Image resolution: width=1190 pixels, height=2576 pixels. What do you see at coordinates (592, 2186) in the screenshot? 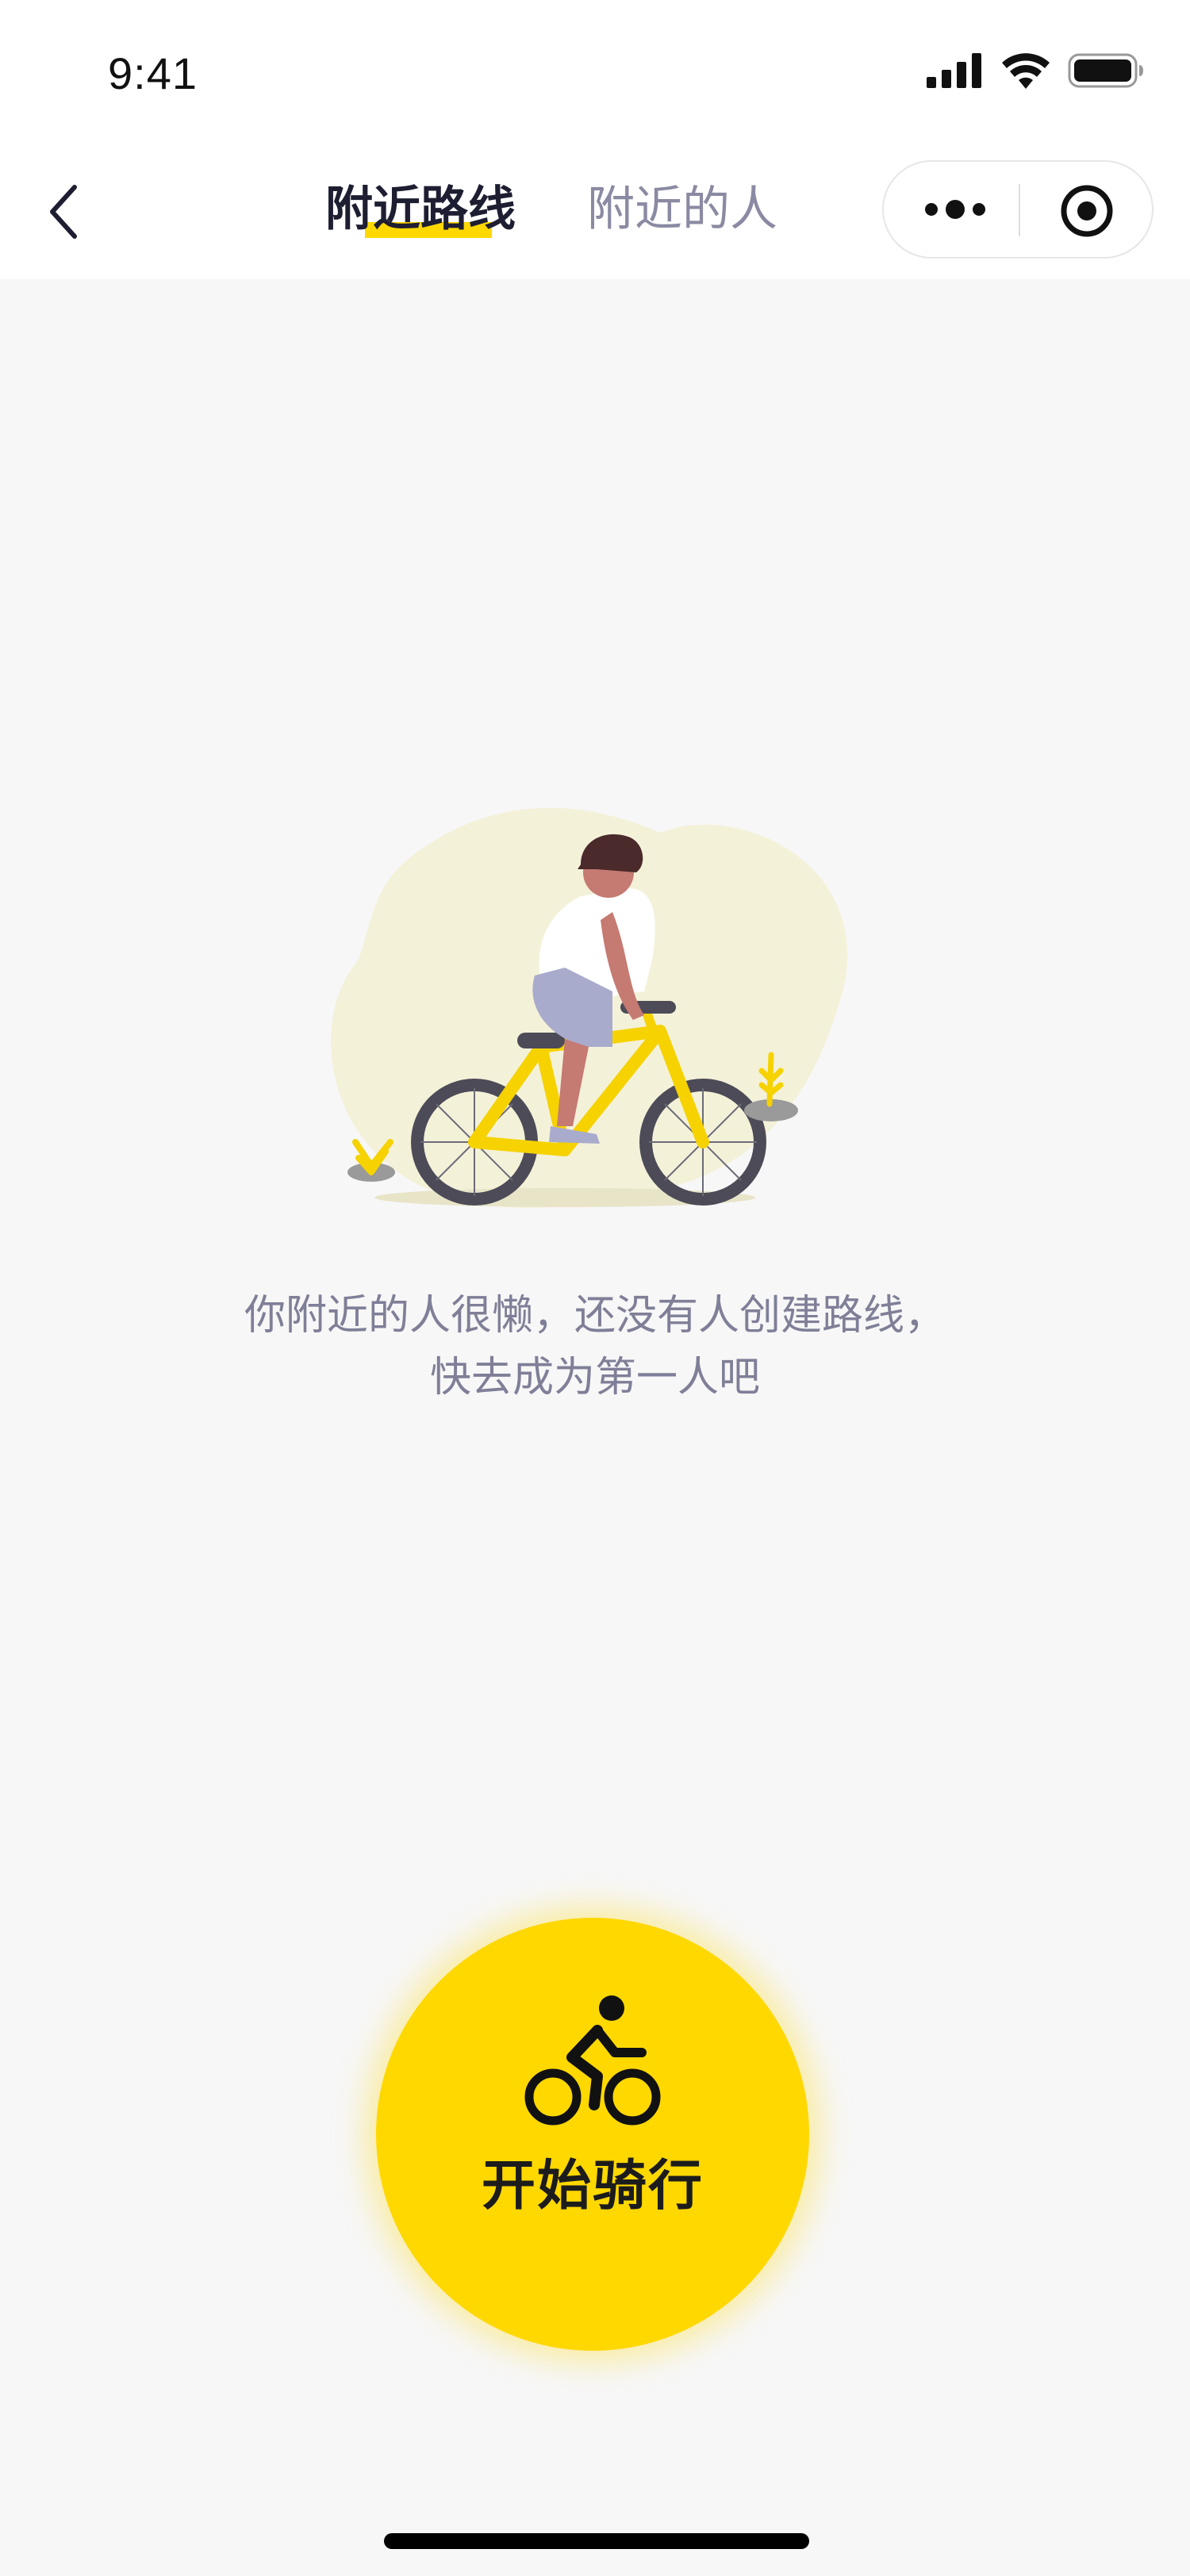
I see `start-riding-label: 开始骑行` at bounding box center [592, 2186].